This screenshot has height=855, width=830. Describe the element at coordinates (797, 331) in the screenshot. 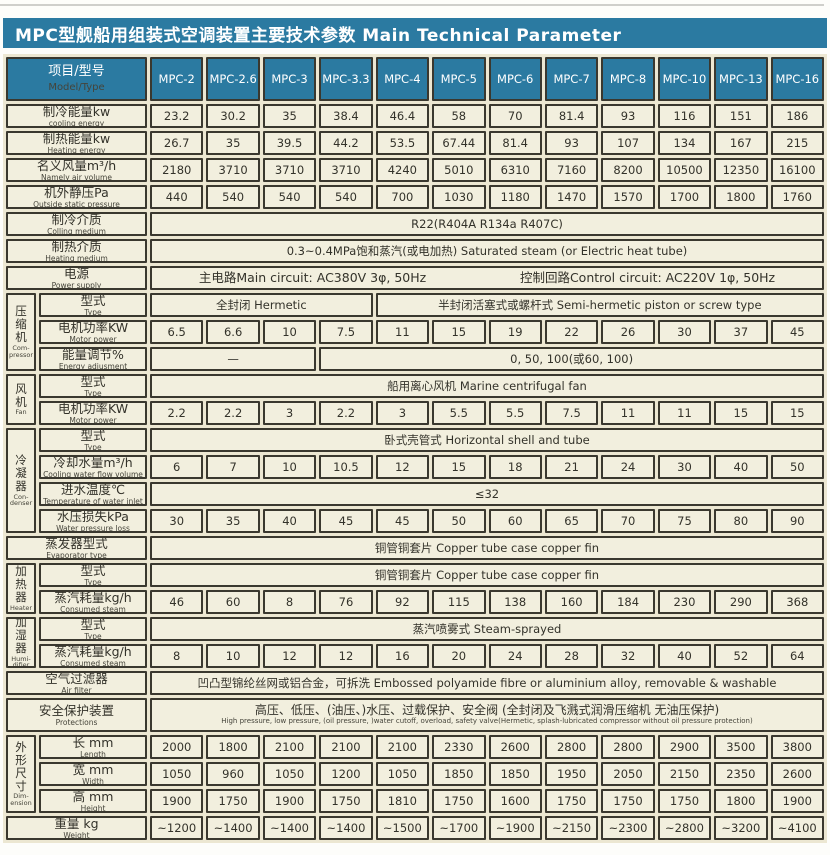

I see `value: 45` at that location.